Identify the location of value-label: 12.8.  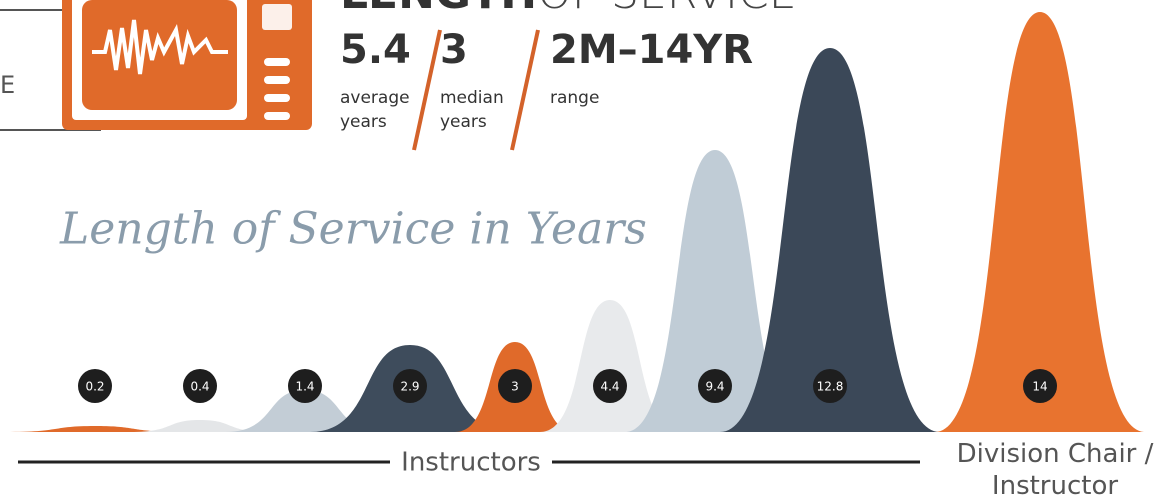
(830, 387).